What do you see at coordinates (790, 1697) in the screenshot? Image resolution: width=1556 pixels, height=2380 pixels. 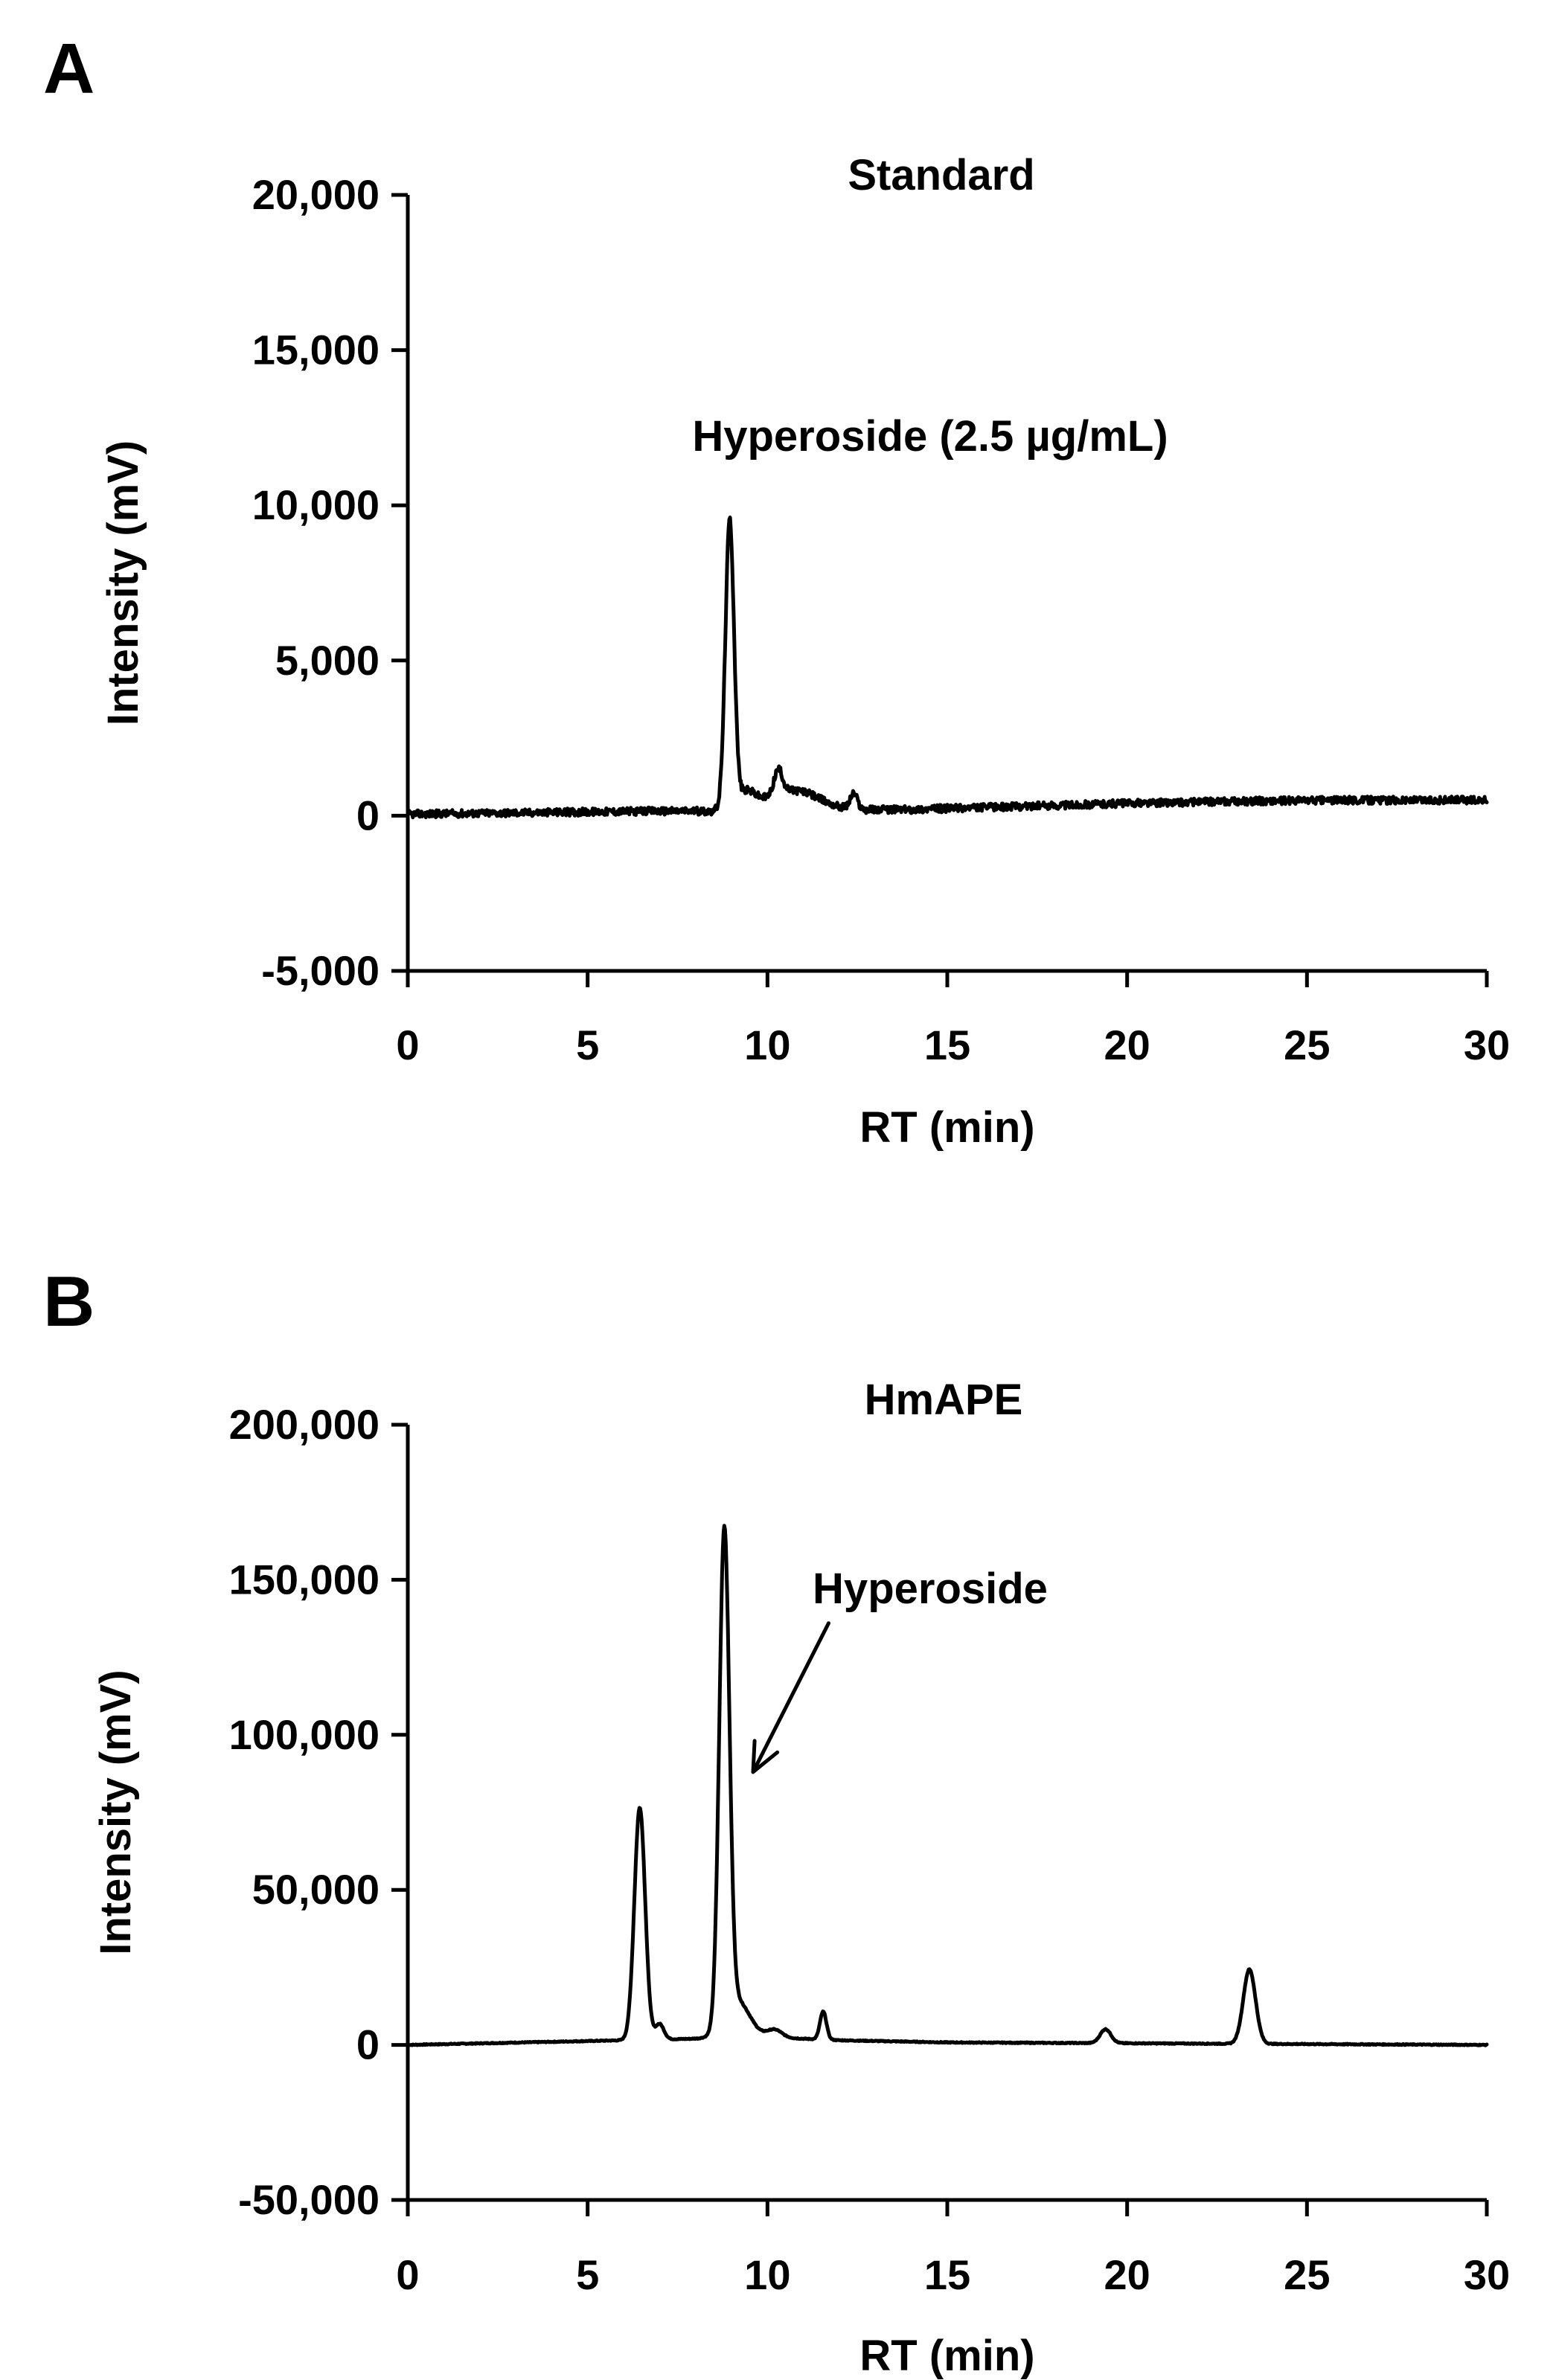 I see `annotation-arrow-b` at bounding box center [790, 1697].